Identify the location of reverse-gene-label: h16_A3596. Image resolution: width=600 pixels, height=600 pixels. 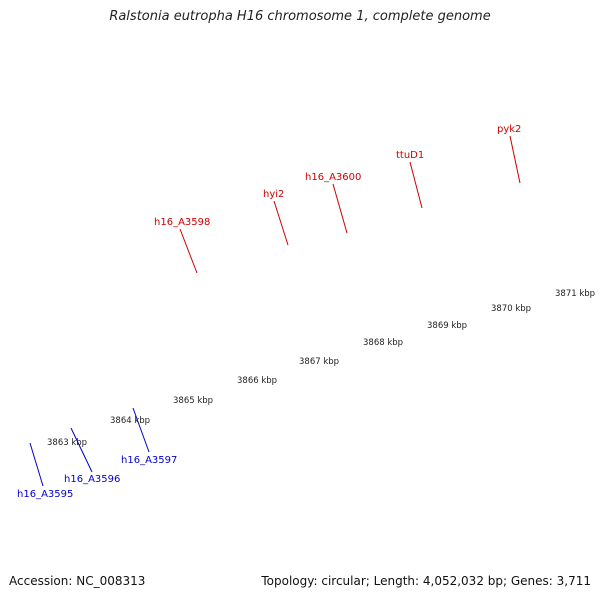
(92, 479).